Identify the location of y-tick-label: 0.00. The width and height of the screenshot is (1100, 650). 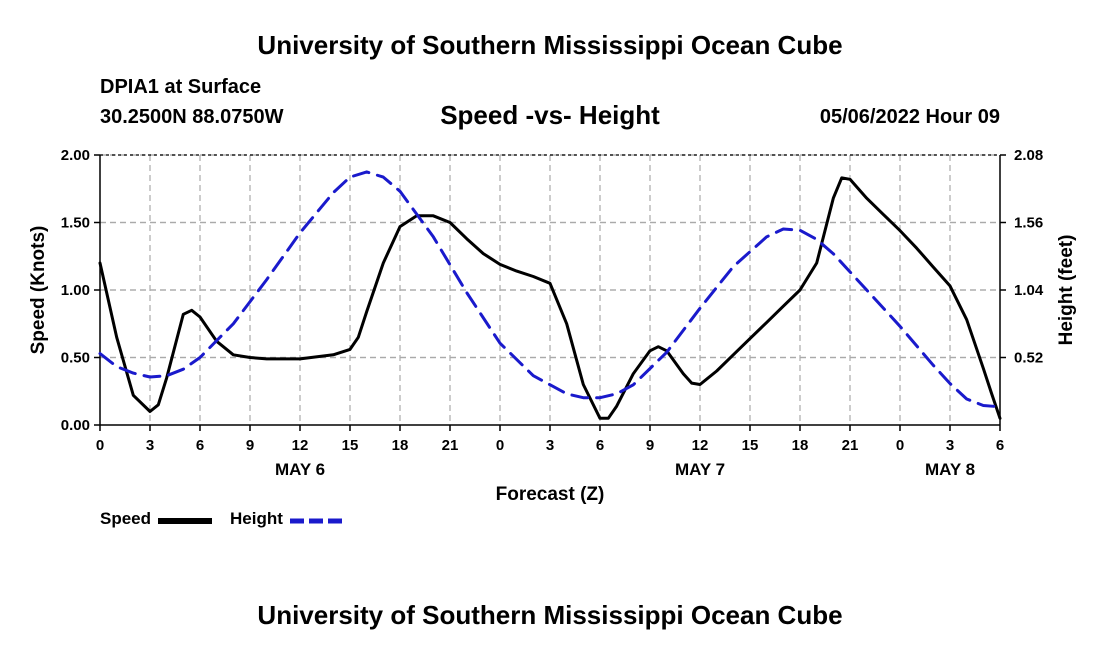
(75, 425).